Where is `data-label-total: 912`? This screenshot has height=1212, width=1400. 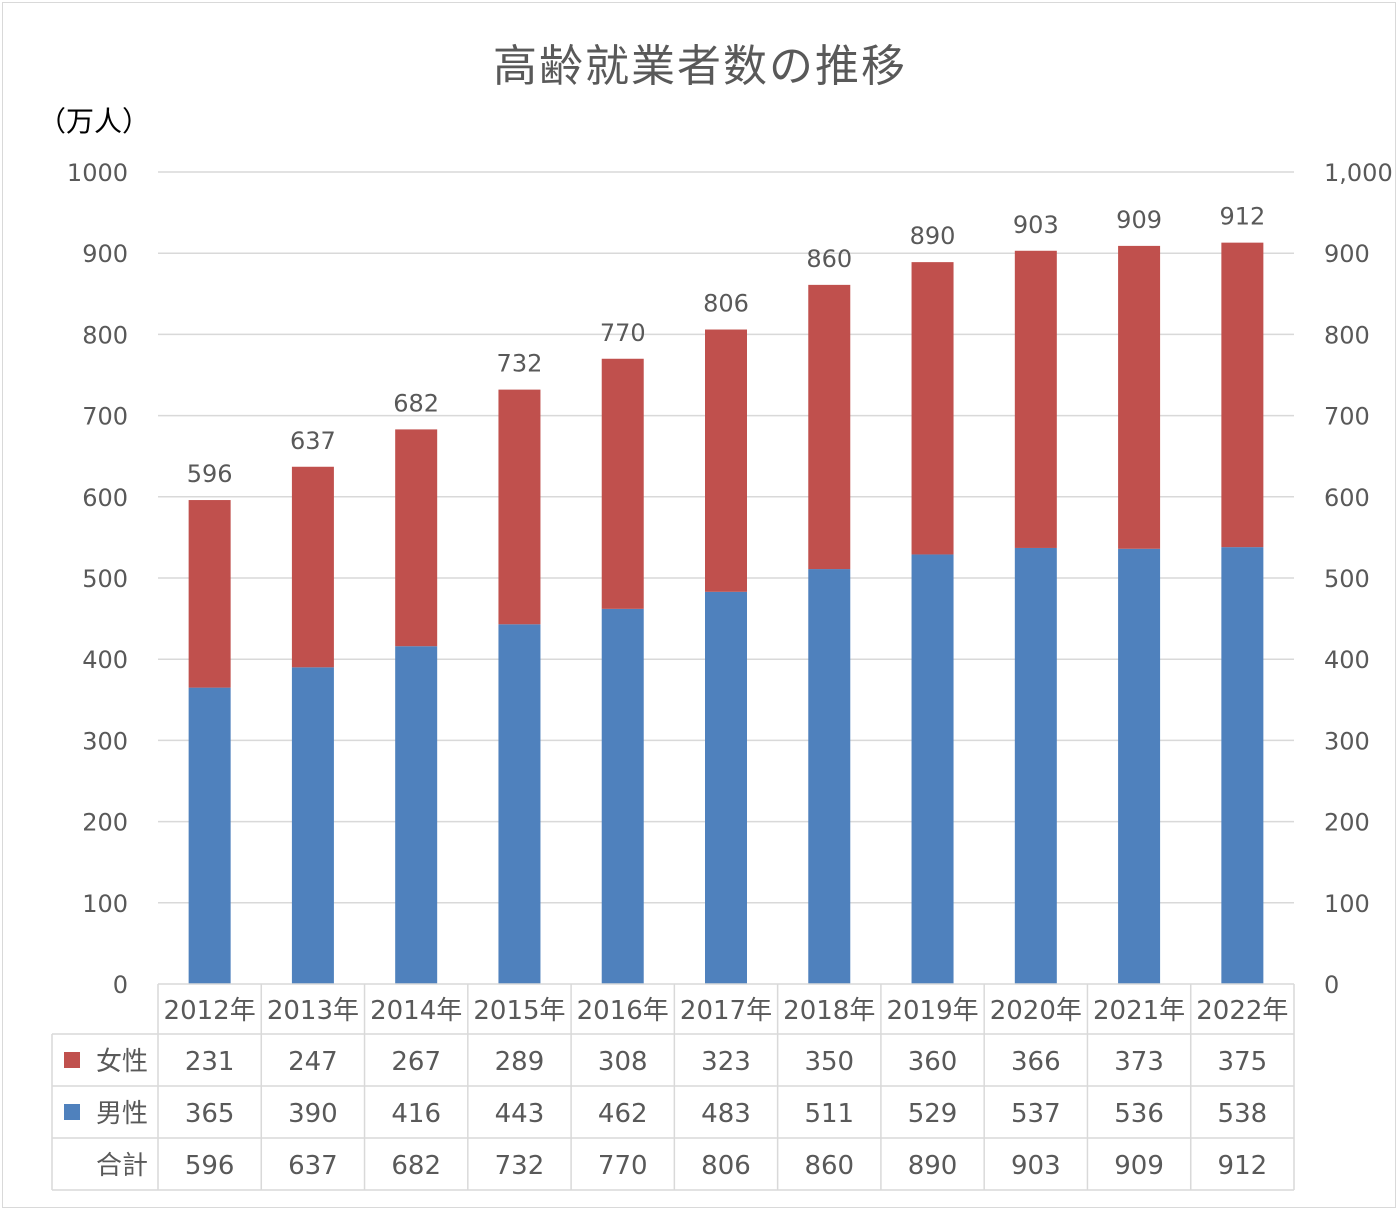 data-label-total: 912 is located at coordinates (1242, 217).